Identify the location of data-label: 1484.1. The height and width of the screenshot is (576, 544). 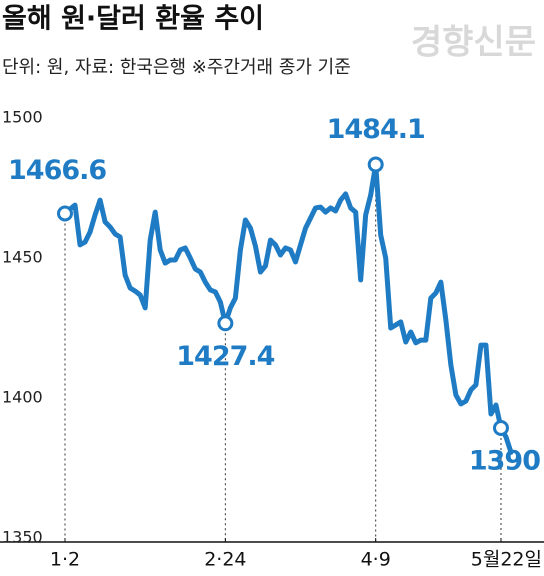
(376, 129).